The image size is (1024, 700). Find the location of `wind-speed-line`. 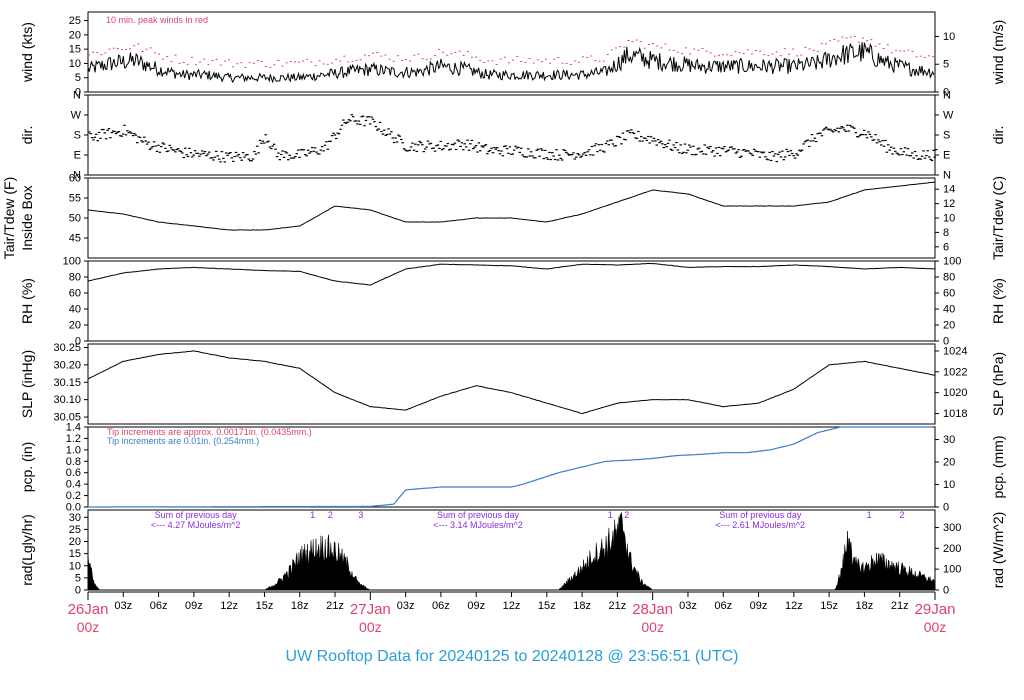

wind-speed-line is located at coordinates (511, 63).